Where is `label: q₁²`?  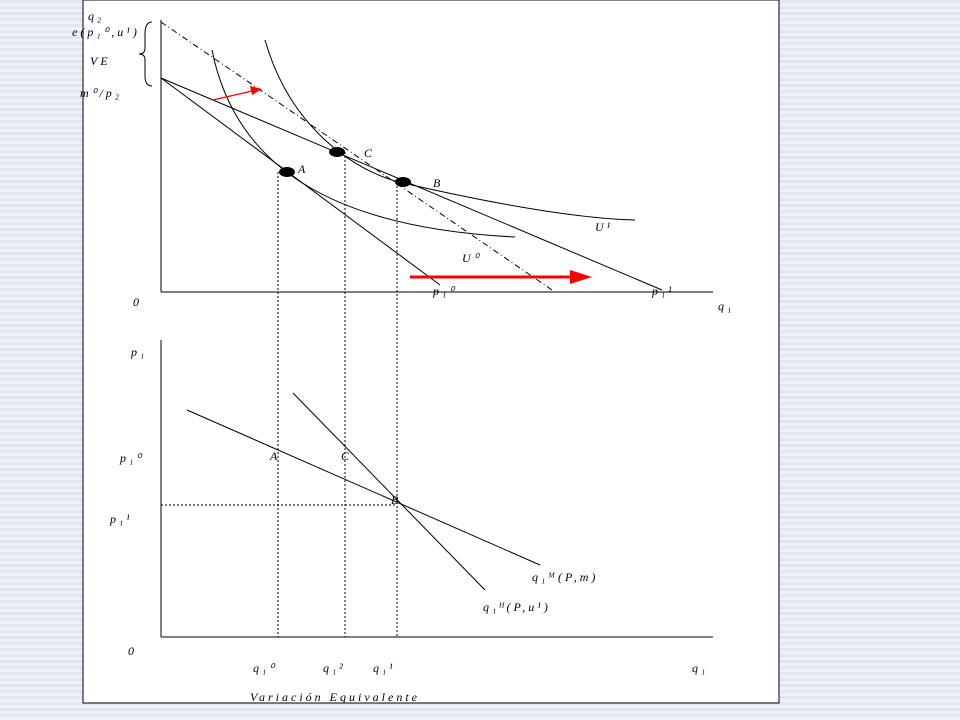
label: q₁² is located at coordinates (334, 668).